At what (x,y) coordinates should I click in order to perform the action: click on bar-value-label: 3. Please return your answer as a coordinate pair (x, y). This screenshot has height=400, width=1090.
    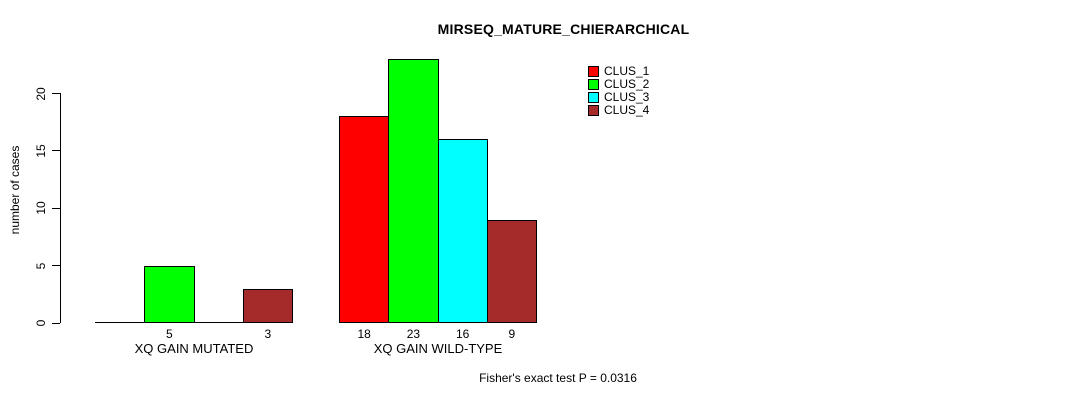
    Looking at the image, I should click on (268, 334).